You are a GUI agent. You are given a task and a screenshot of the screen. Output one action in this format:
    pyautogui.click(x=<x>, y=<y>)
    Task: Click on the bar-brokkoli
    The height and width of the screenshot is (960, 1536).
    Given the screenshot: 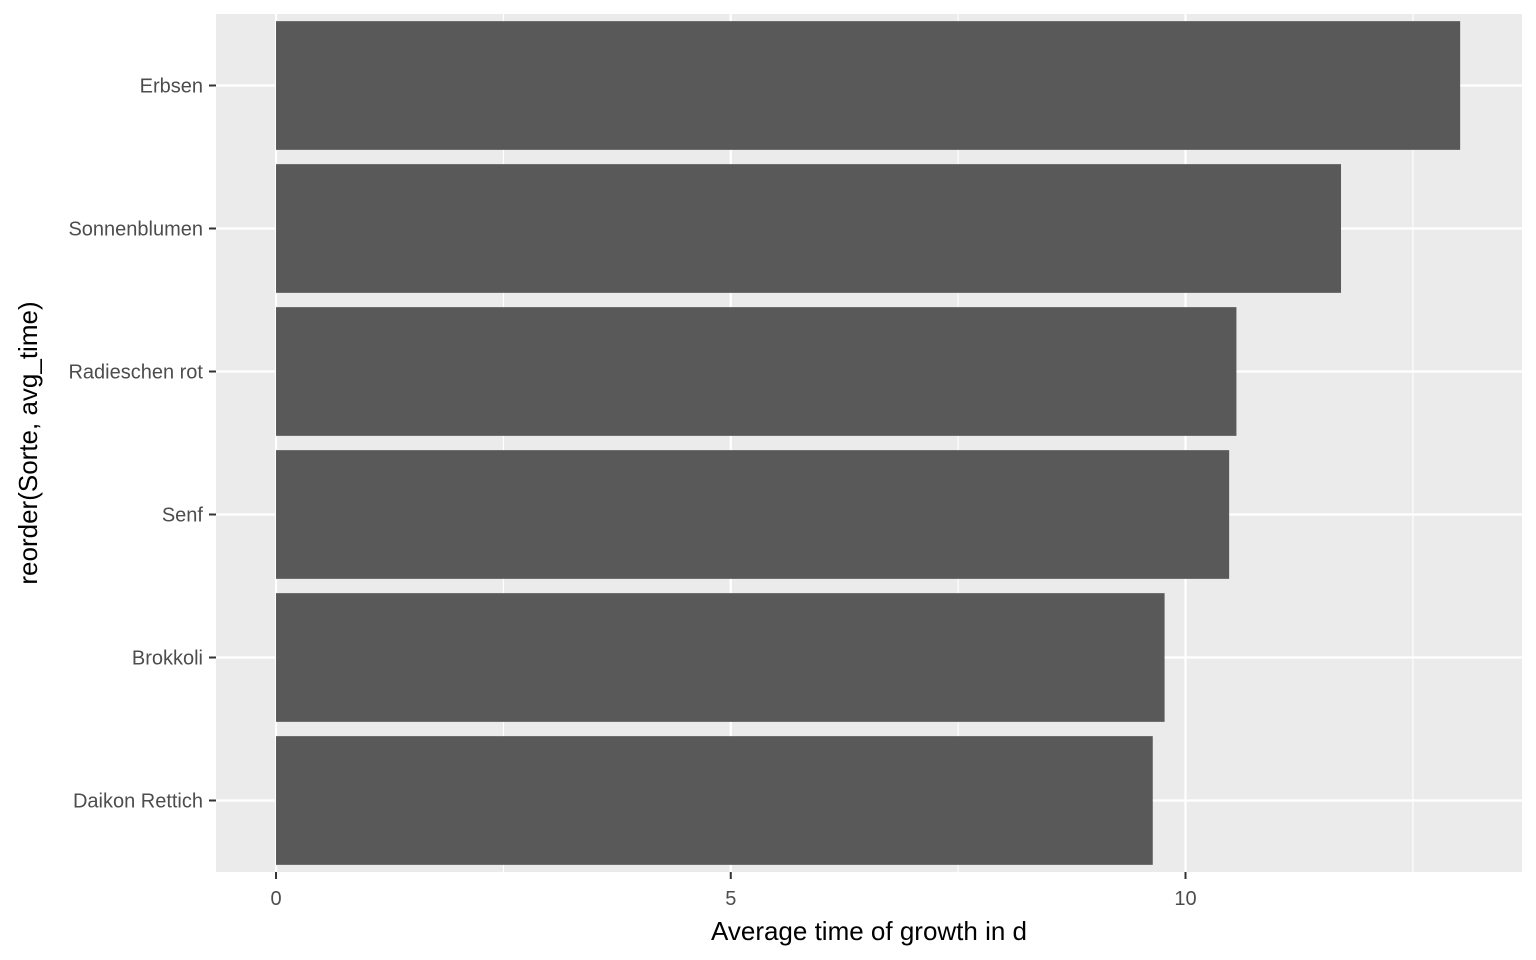 What is the action you would take?
    pyautogui.click(x=720, y=657)
    